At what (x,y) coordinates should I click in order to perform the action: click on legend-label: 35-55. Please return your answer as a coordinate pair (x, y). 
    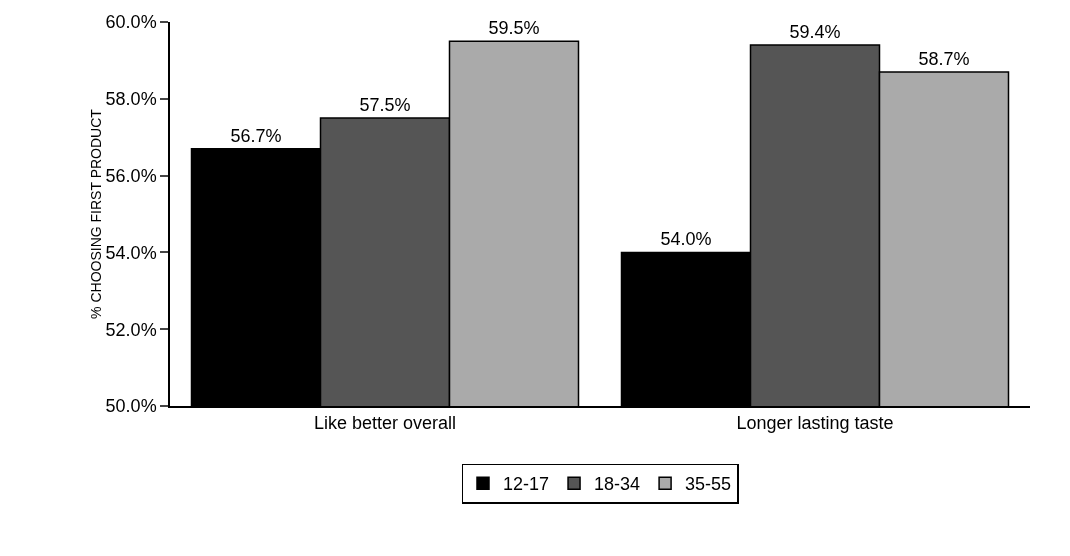
    Looking at the image, I should click on (708, 484).